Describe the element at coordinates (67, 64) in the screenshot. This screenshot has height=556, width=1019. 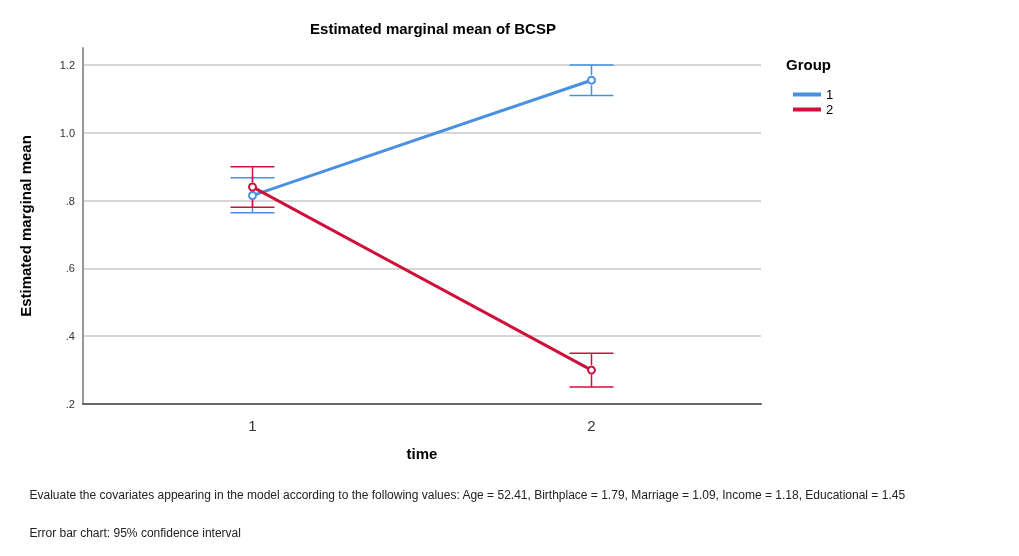
I see `y-tick-label: 1.2` at that location.